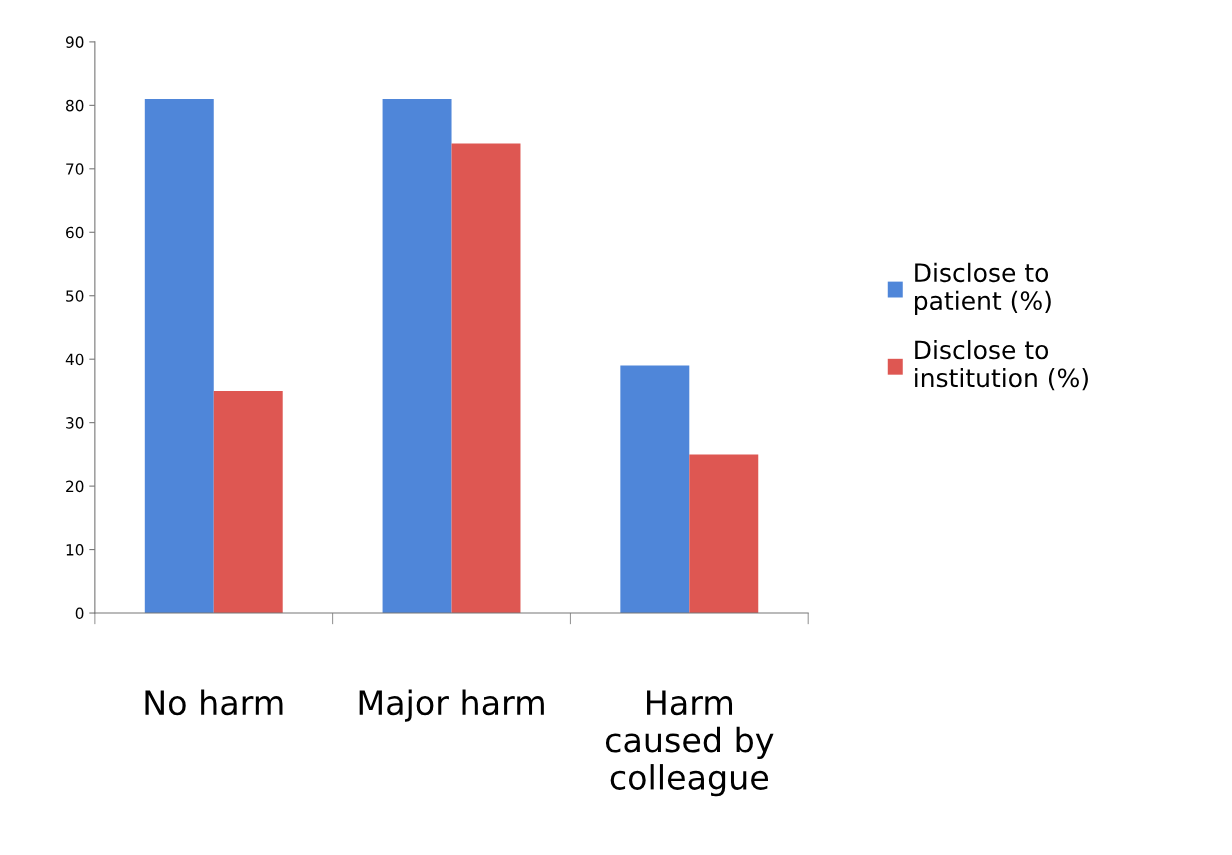 The image size is (1232, 855). I want to click on y-tick-label: 90, so click(74, 42).